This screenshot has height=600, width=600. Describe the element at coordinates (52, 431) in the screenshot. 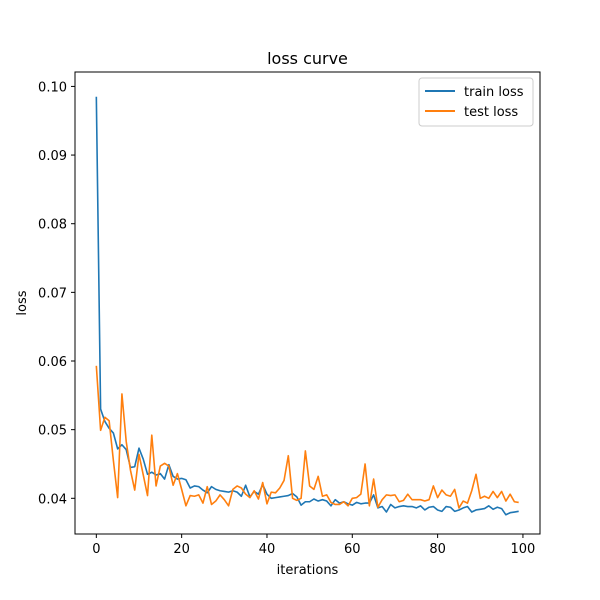

I see `y-tick-label: 0.05` at that location.